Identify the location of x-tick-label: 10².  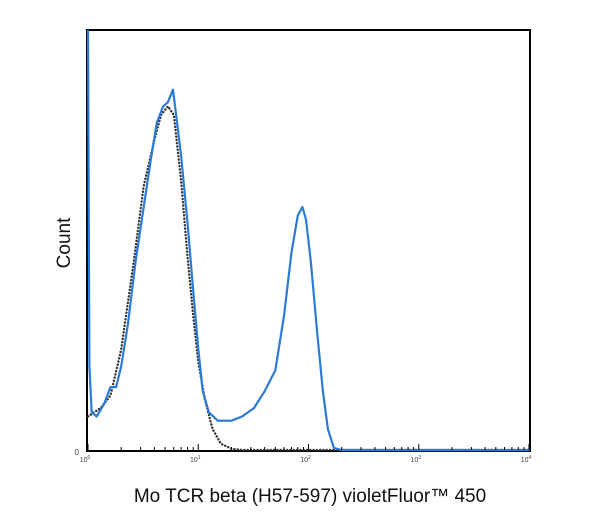
(305, 459).